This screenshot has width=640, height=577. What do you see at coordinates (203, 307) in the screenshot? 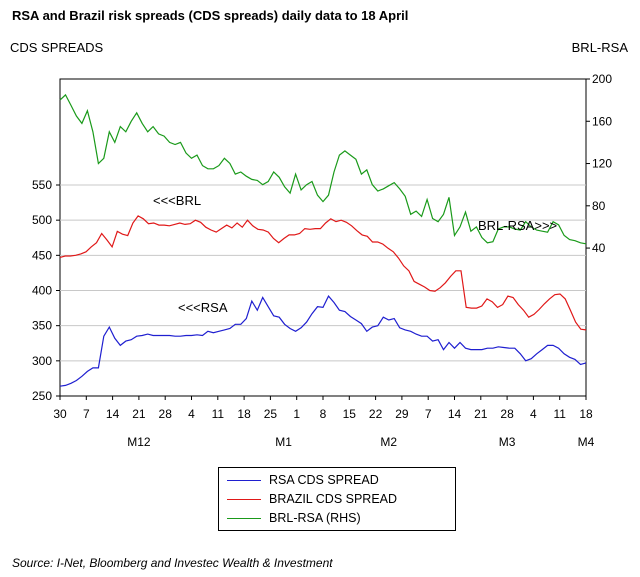
I see `annotation-rsa: <<<RSA` at bounding box center [203, 307].